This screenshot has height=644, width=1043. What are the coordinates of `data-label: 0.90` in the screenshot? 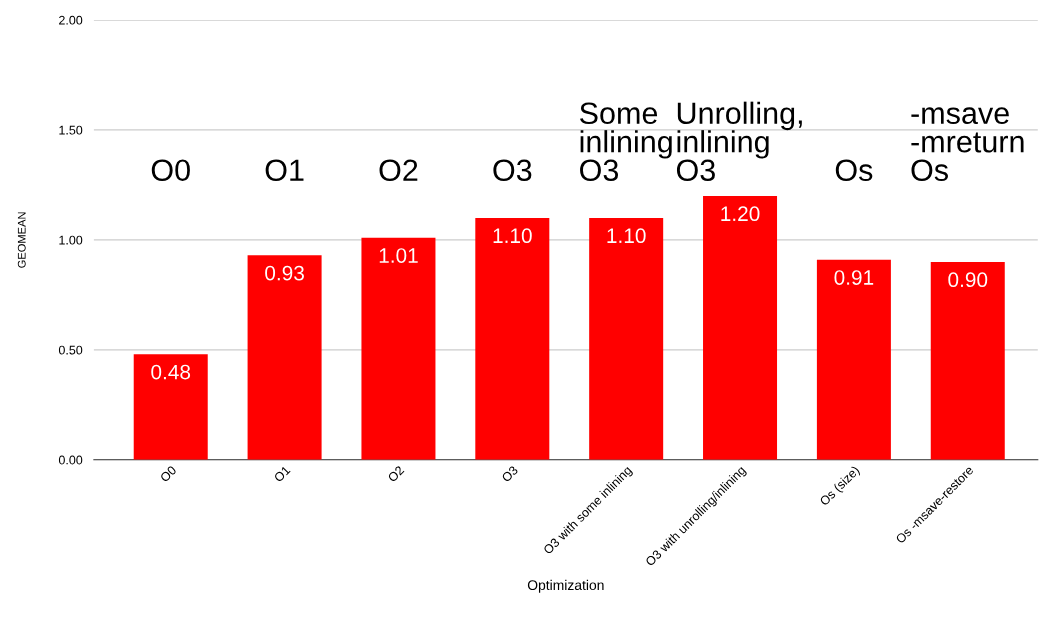 It's located at (968, 280).